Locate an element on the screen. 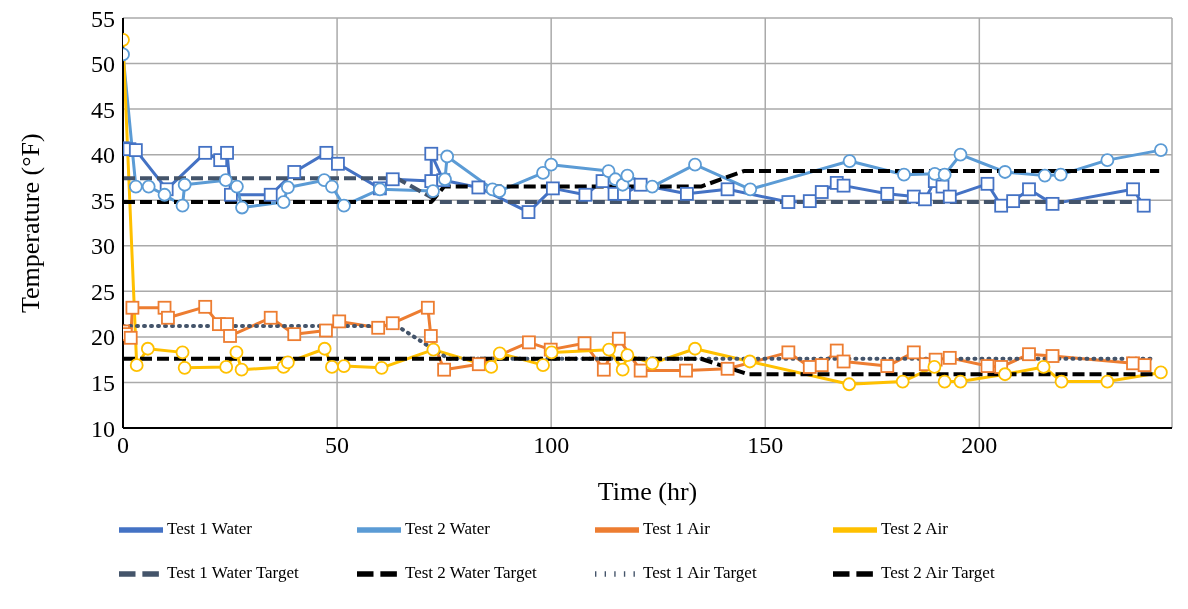 The height and width of the screenshot is (609, 1188). y-tick-label: 40 is located at coordinates (103, 155).